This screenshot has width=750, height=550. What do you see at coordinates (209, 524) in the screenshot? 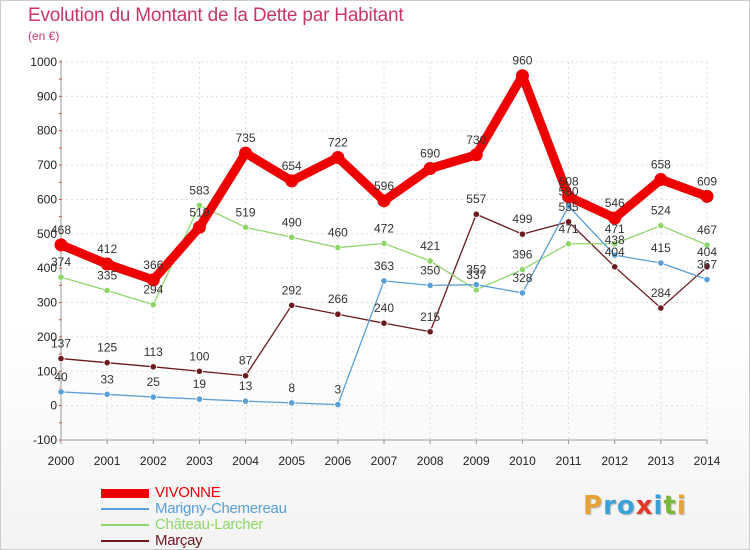
I see `legend-label: Château-Larcher` at bounding box center [209, 524].